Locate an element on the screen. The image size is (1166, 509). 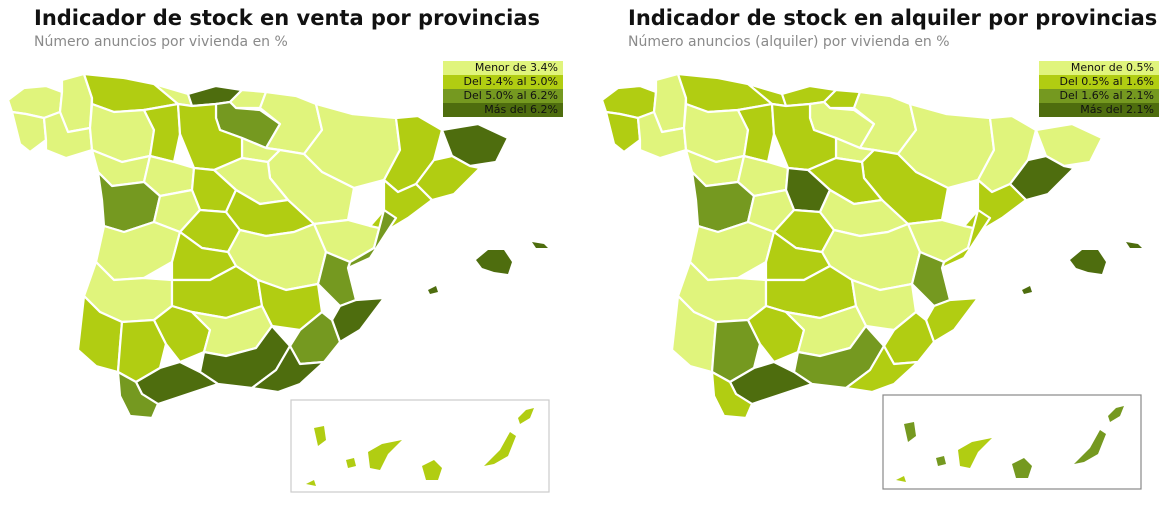
legend-item: Más del 6.2% is located at coordinates (503, 110).